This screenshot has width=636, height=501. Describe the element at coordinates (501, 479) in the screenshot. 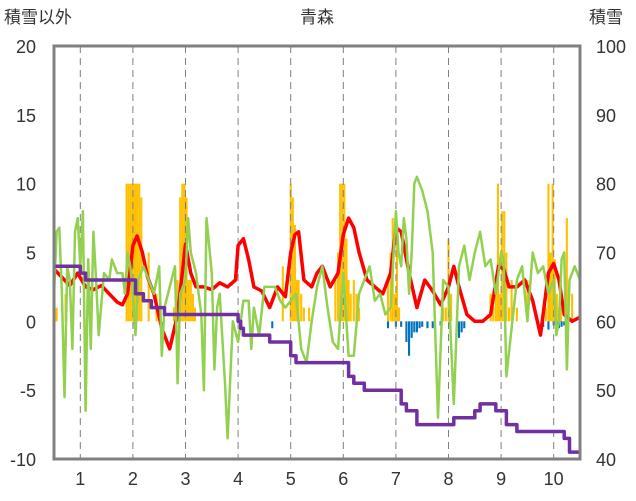

I see `x-tick-label: 9` at that location.